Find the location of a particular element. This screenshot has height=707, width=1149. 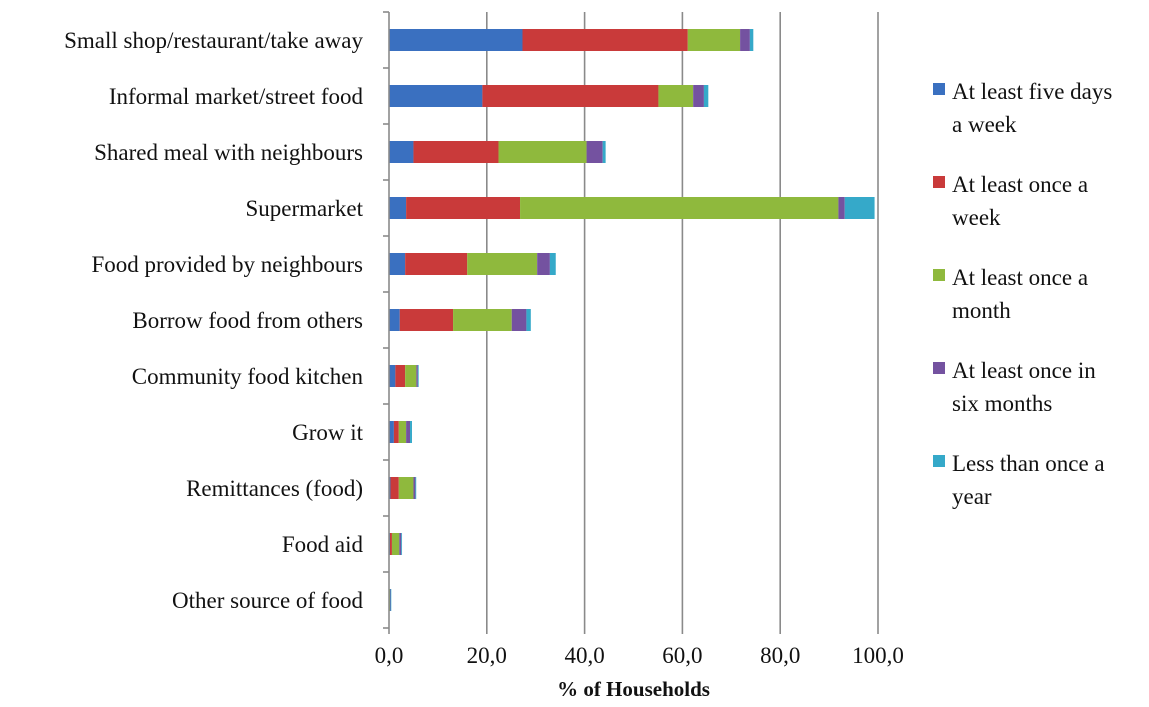

bar-stack-shared-meal-with-neighbours is located at coordinates (497, 152).